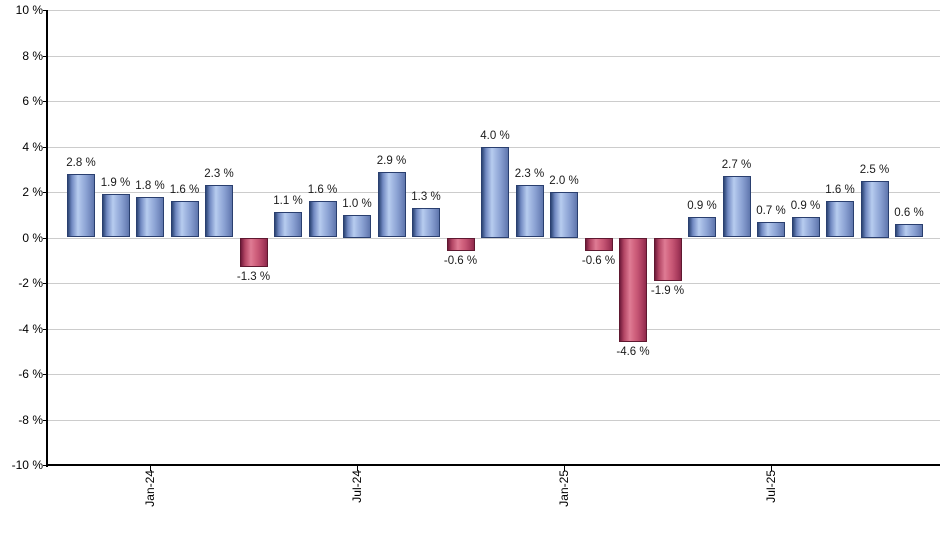  Describe the element at coordinates (150, 488) in the screenshot. I see `x-axis-tick-label: Jan-24` at that location.